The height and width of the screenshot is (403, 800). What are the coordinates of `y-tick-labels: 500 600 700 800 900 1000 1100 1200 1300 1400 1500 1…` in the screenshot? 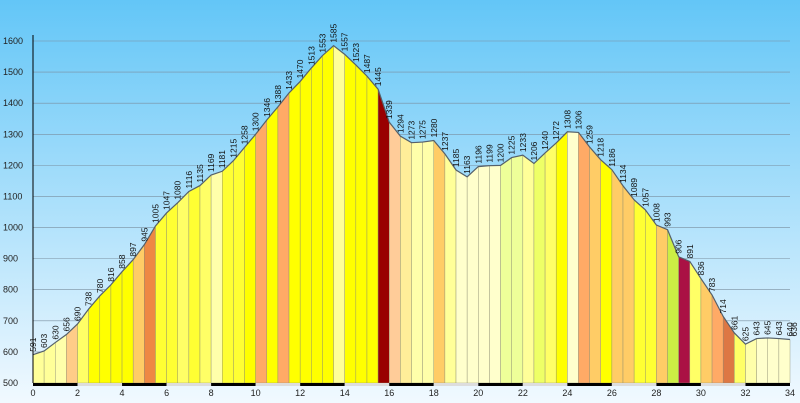 It's located at (13, 212).